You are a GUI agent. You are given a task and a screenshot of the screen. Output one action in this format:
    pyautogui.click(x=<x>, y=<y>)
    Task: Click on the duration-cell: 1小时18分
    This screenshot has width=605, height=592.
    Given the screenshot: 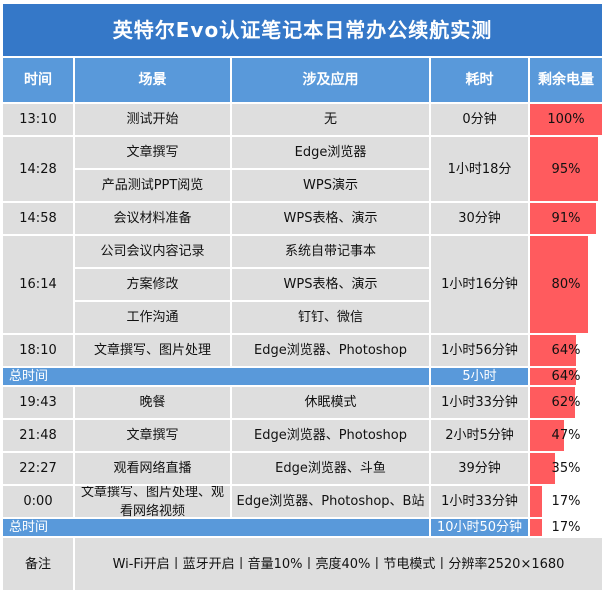 What is the action you would take?
    pyautogui.click(x=479, y=169)
    